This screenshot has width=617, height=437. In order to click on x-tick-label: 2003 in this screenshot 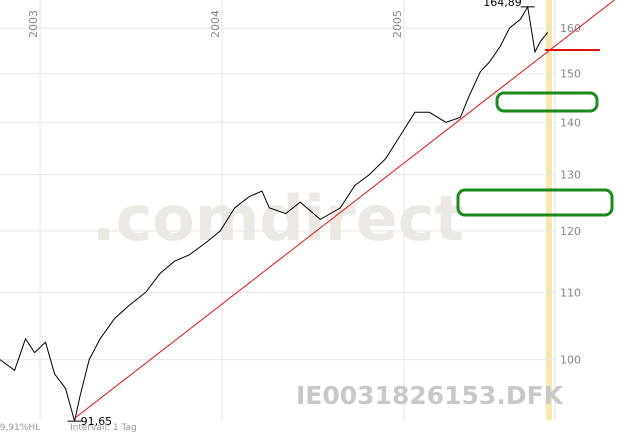, I will do `click(33, 24)`.